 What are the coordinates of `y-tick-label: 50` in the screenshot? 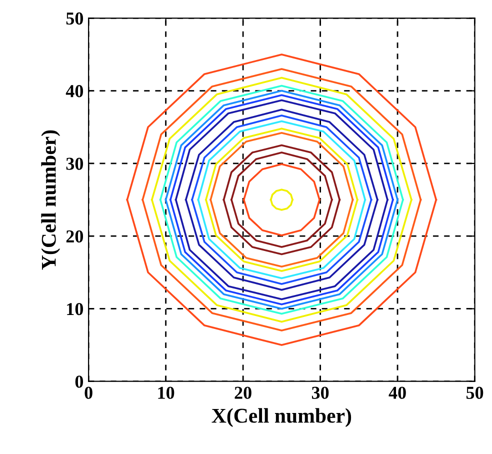 It's located at (75, 18).